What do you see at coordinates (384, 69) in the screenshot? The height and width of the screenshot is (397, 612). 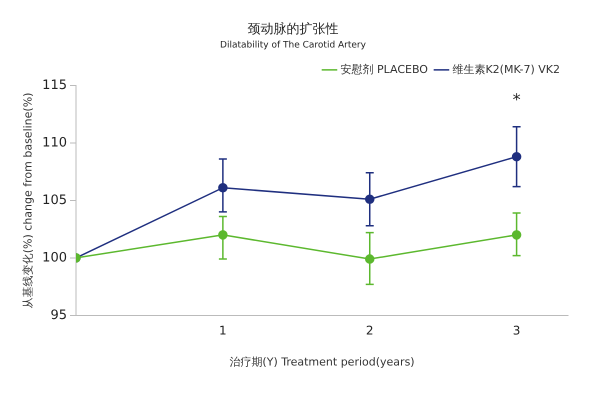 I see `legend-label: 安慰剂 PLACEBO` at bounding box center [384, 69].